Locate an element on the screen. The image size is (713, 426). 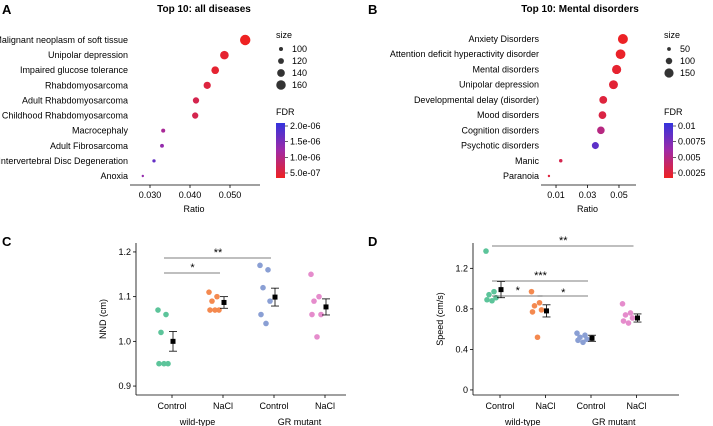
category-label: Paranoia is located at coordinates (521, 176).